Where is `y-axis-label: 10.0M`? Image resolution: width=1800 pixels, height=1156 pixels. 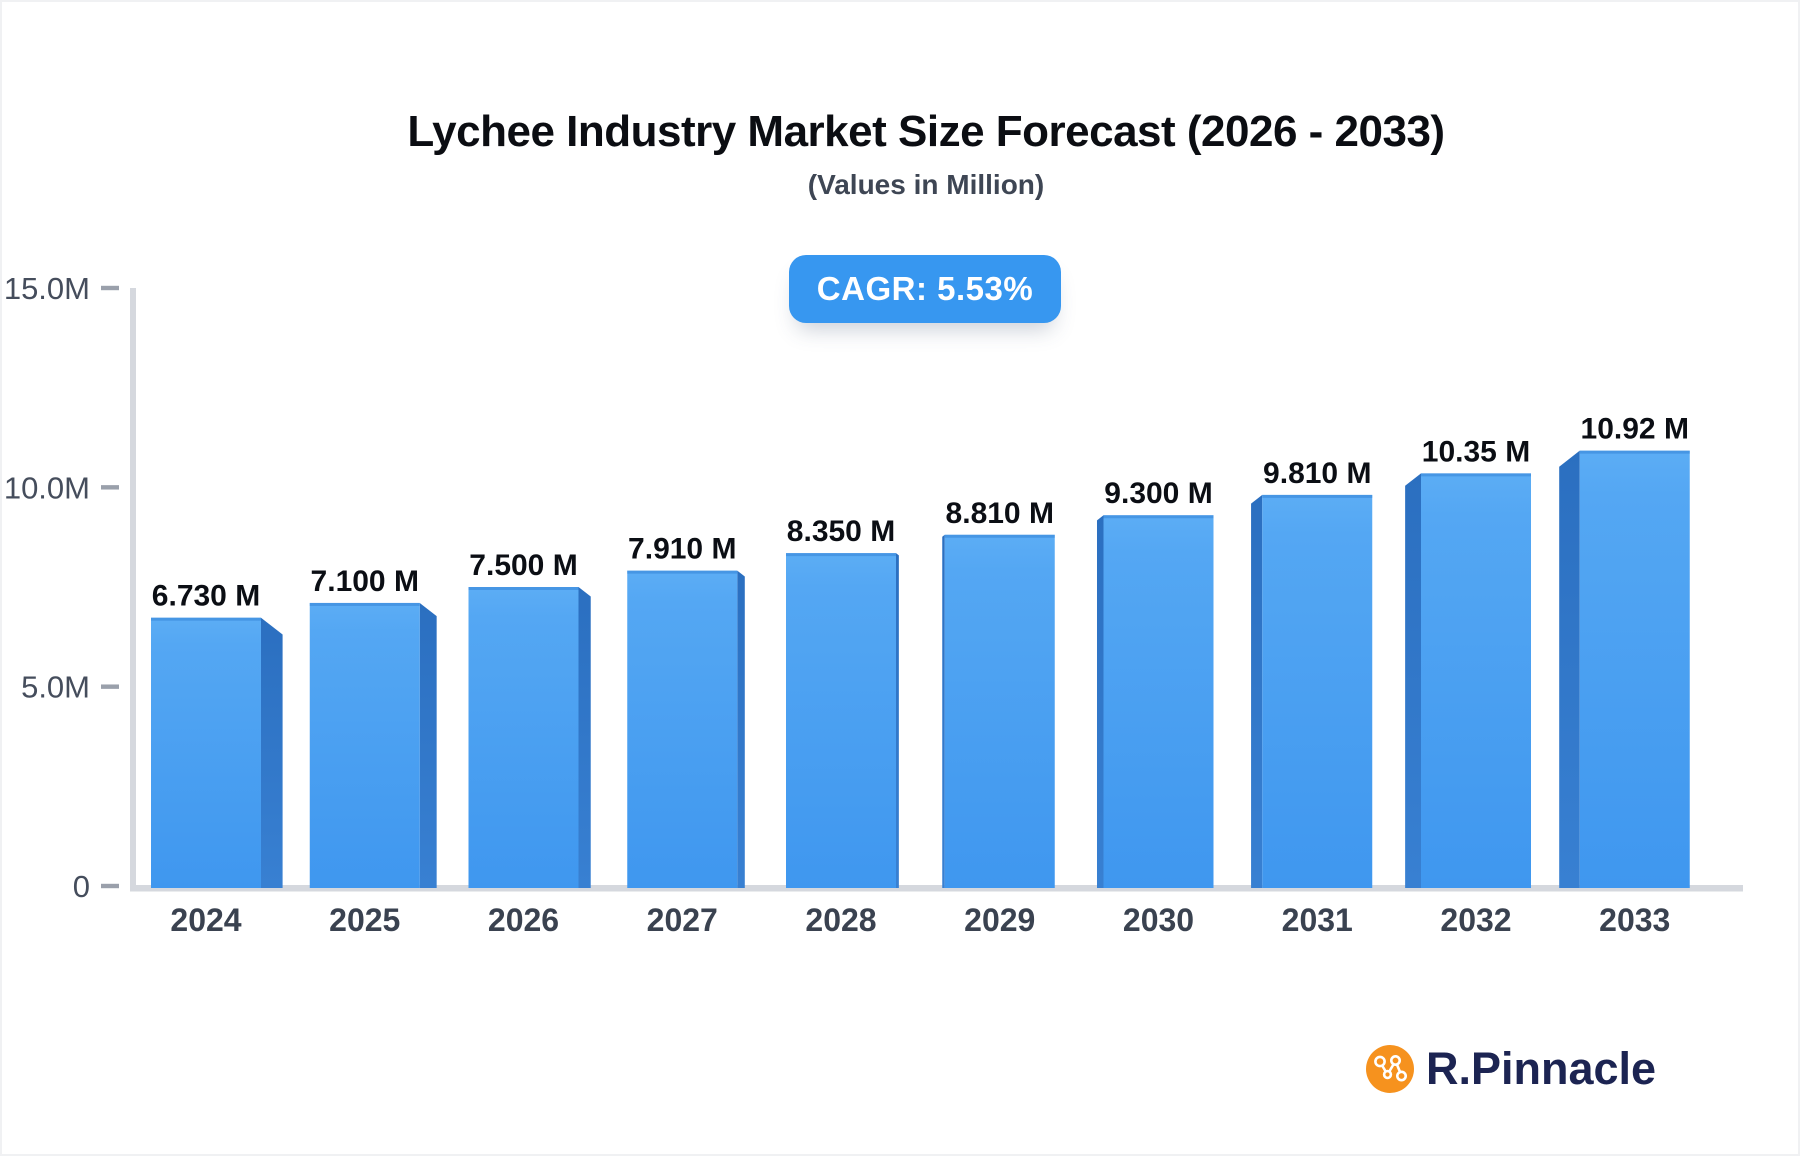
y-axis-label: 10.0M is located at coordinates (47, 487).